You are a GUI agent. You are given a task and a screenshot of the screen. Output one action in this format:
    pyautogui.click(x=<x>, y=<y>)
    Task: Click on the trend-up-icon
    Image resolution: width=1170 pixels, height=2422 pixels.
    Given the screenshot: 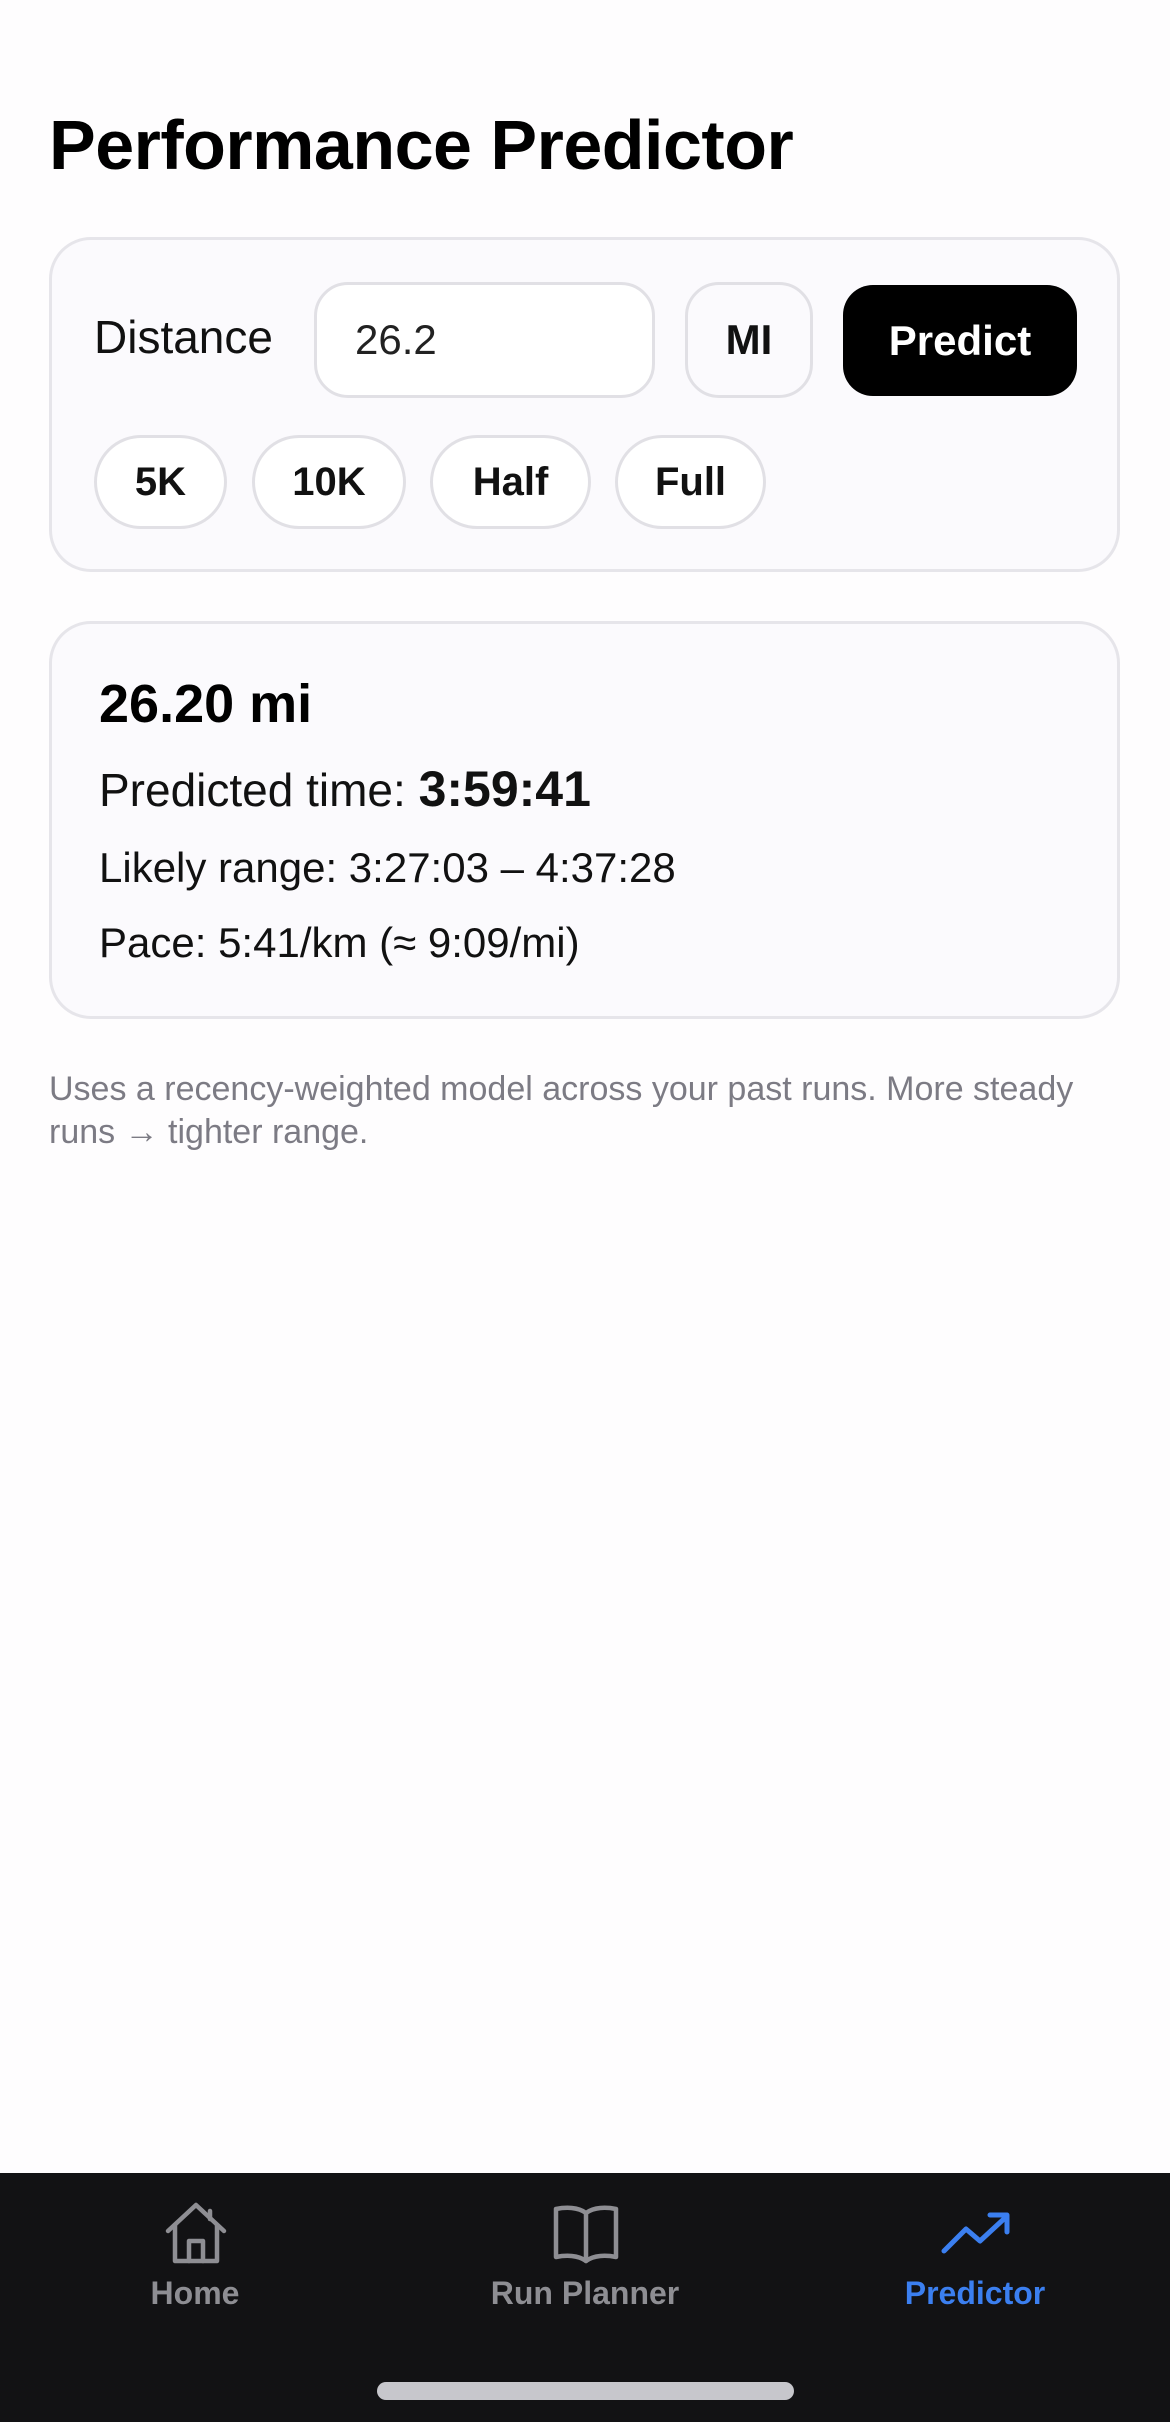 What is the action you would take?
    pyautogui.click(x=975, y=2233)
    